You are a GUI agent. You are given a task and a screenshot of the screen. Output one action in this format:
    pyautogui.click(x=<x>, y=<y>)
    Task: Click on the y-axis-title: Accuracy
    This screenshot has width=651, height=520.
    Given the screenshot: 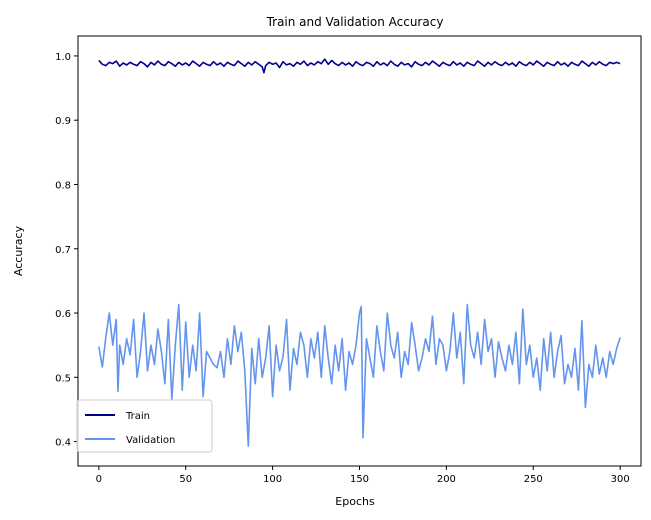 What is the action you would take?
    pyautogui.click(x=18, y=250)
    